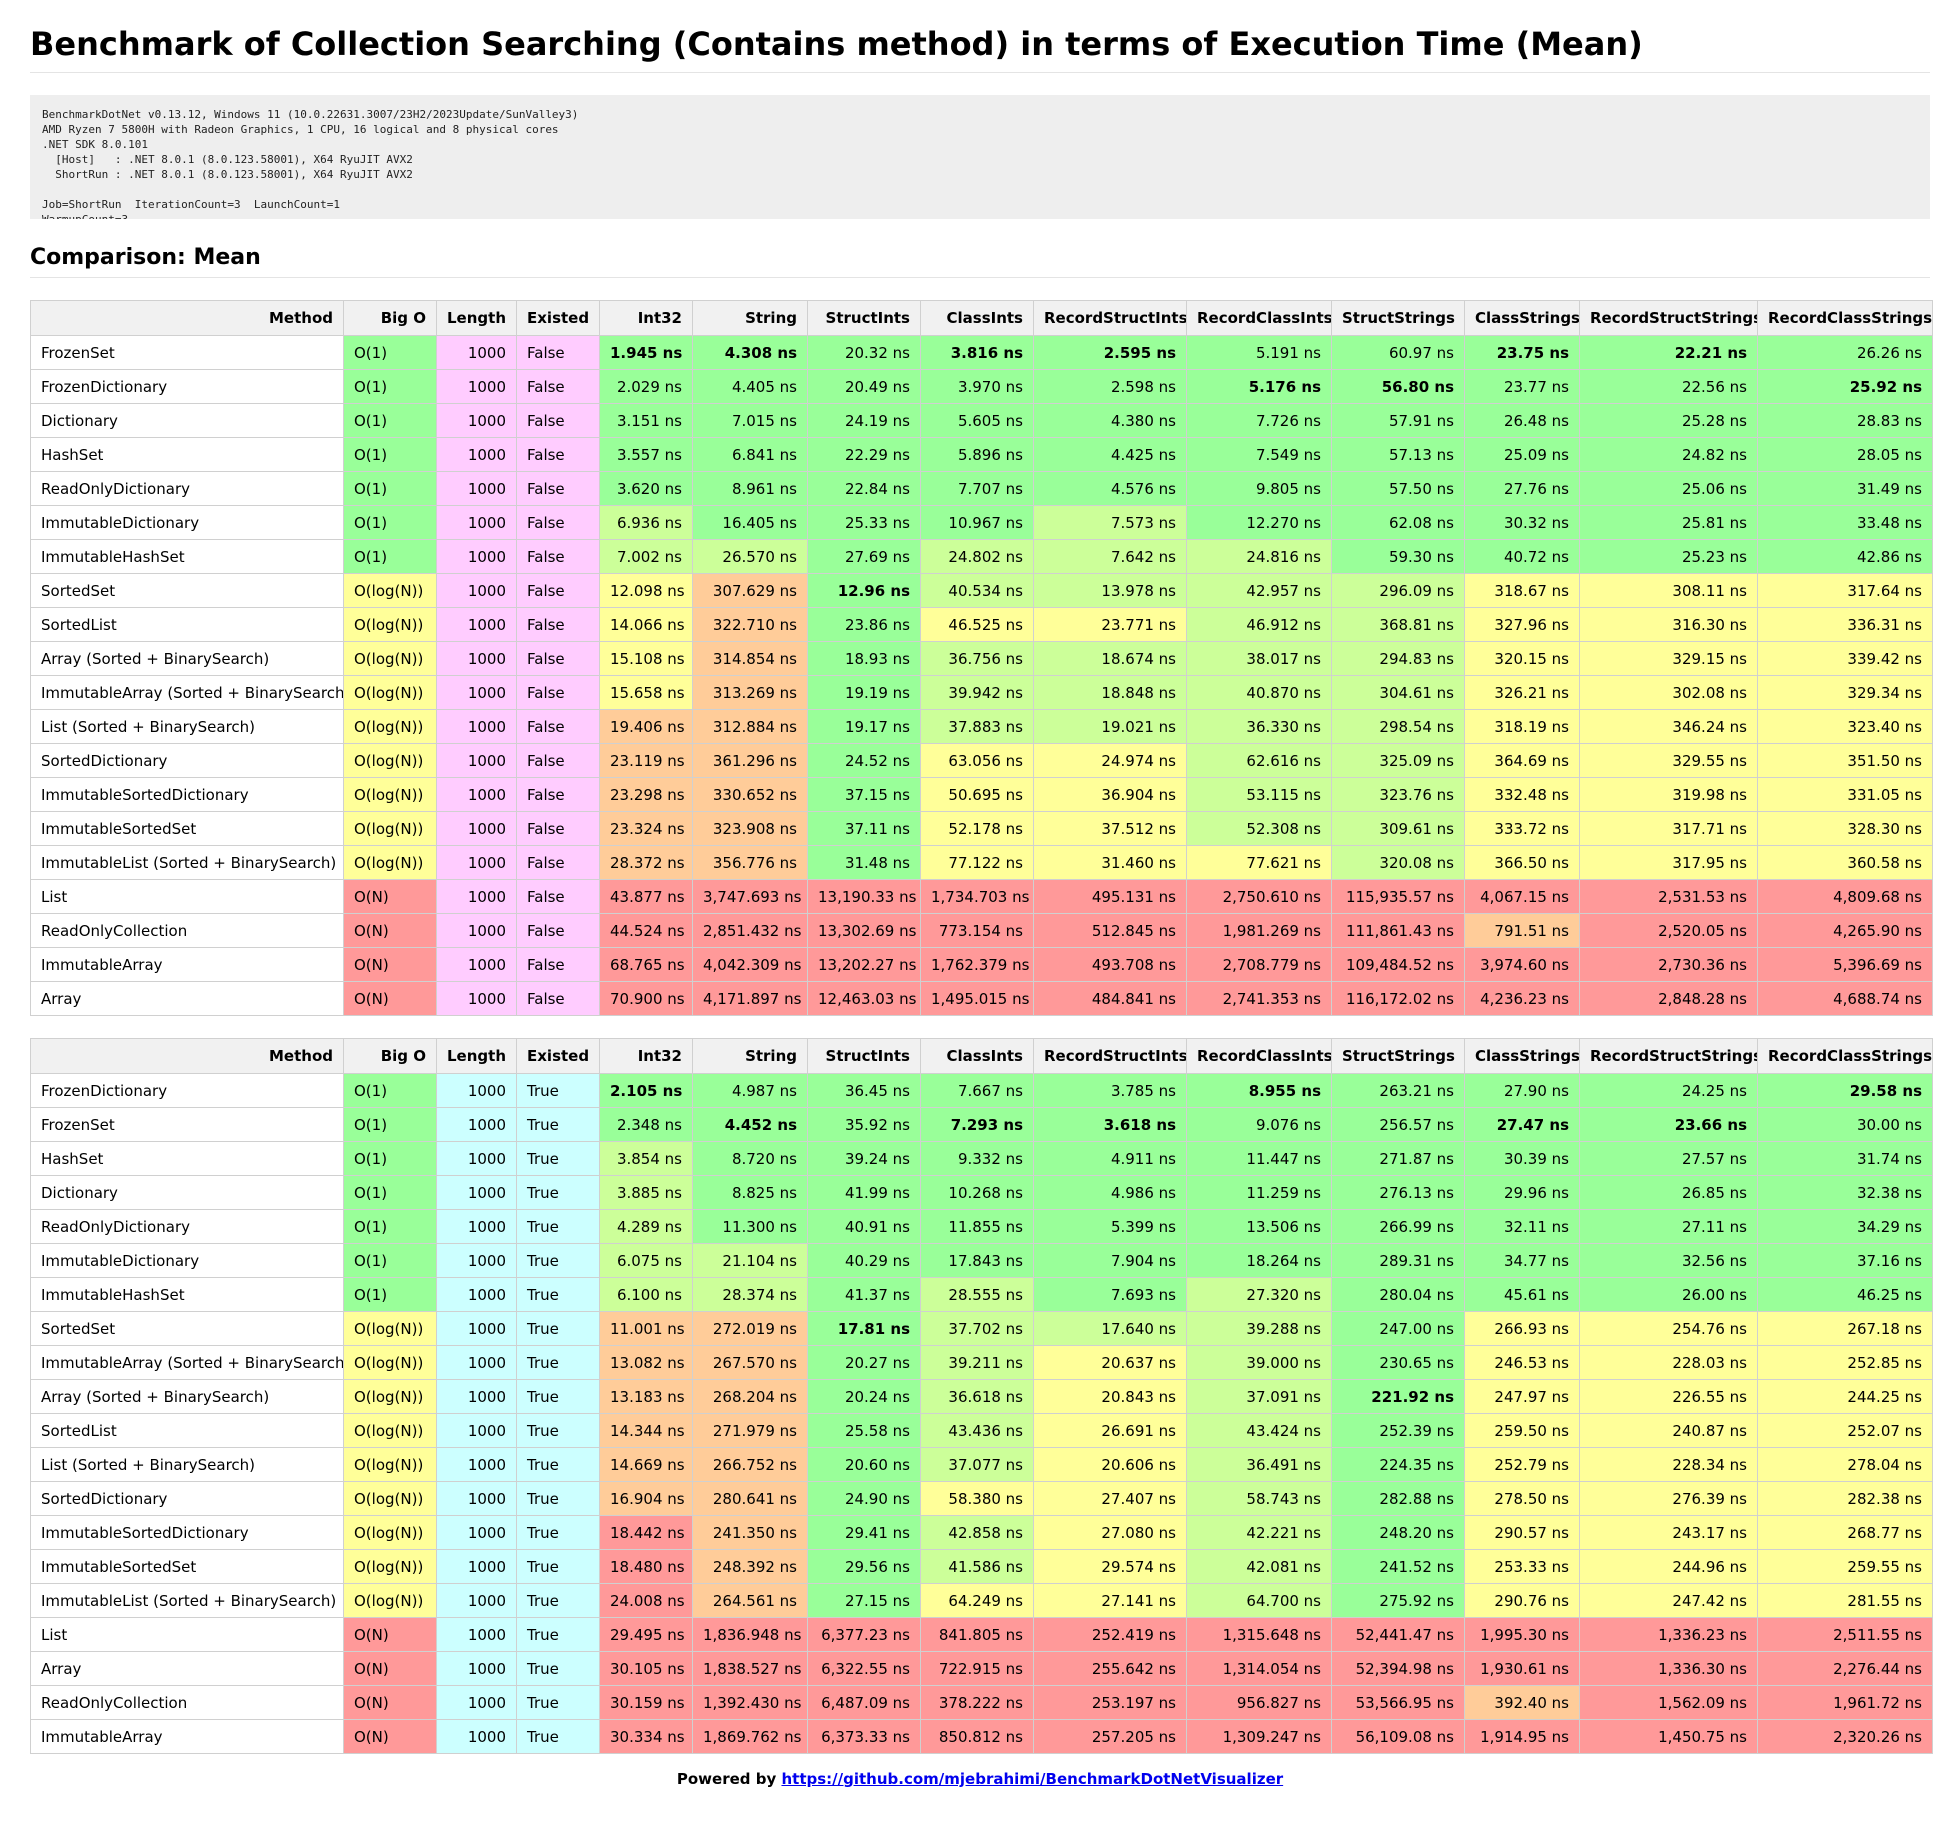  I want to click on value-cell: 39.211 ns, so click(977, 1362).